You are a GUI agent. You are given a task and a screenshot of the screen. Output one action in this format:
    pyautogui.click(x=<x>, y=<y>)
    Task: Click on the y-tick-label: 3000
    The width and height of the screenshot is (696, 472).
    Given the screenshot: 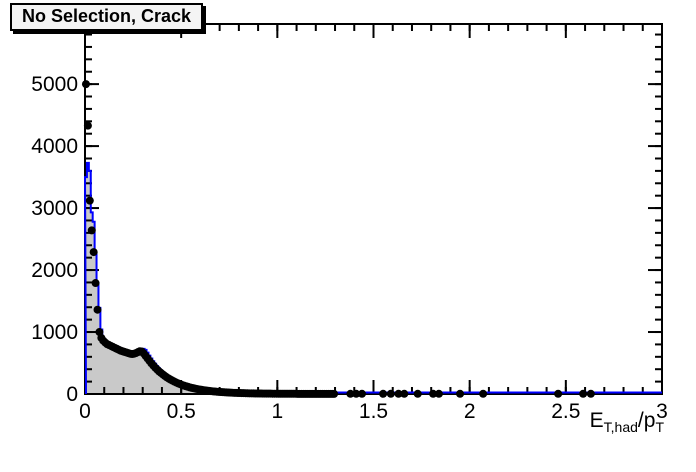 What is the action you would take?
    pyautogui.click(x=54, y=208)
    